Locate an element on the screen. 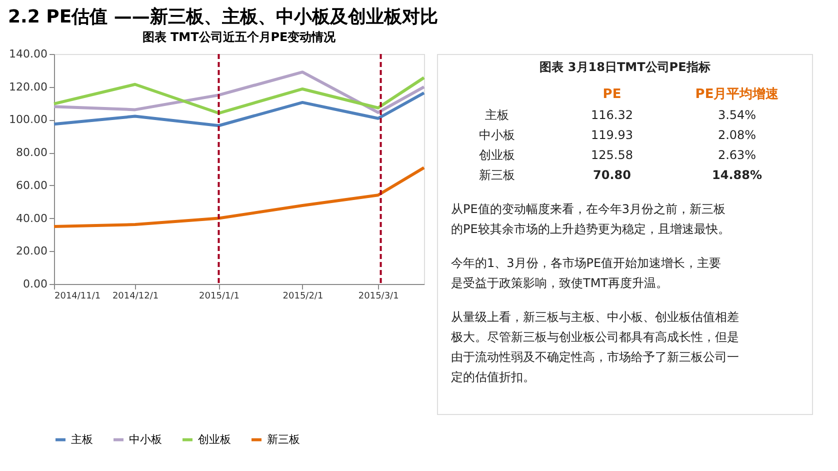  legend-label: 主板 is located at coordinates (82, 439).